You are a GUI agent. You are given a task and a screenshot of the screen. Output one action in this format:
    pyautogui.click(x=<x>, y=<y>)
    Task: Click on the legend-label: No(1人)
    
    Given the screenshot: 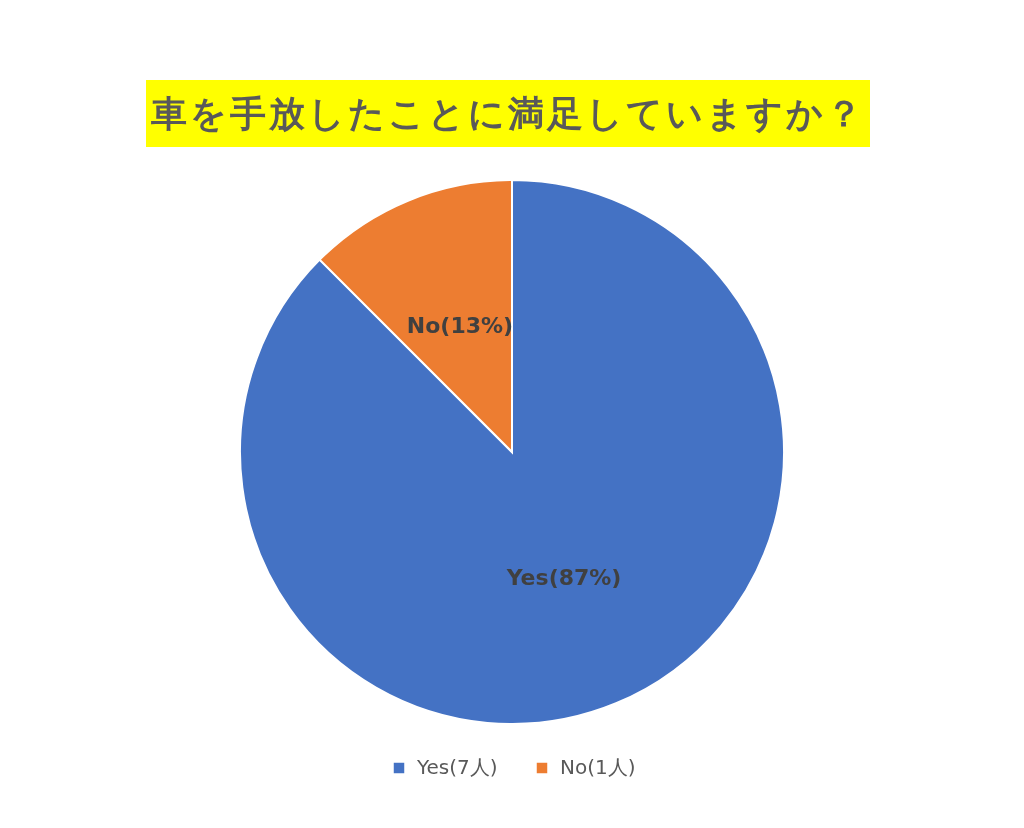 What is the action you would take?
    pyautogui.click(x=598, y=767)
    